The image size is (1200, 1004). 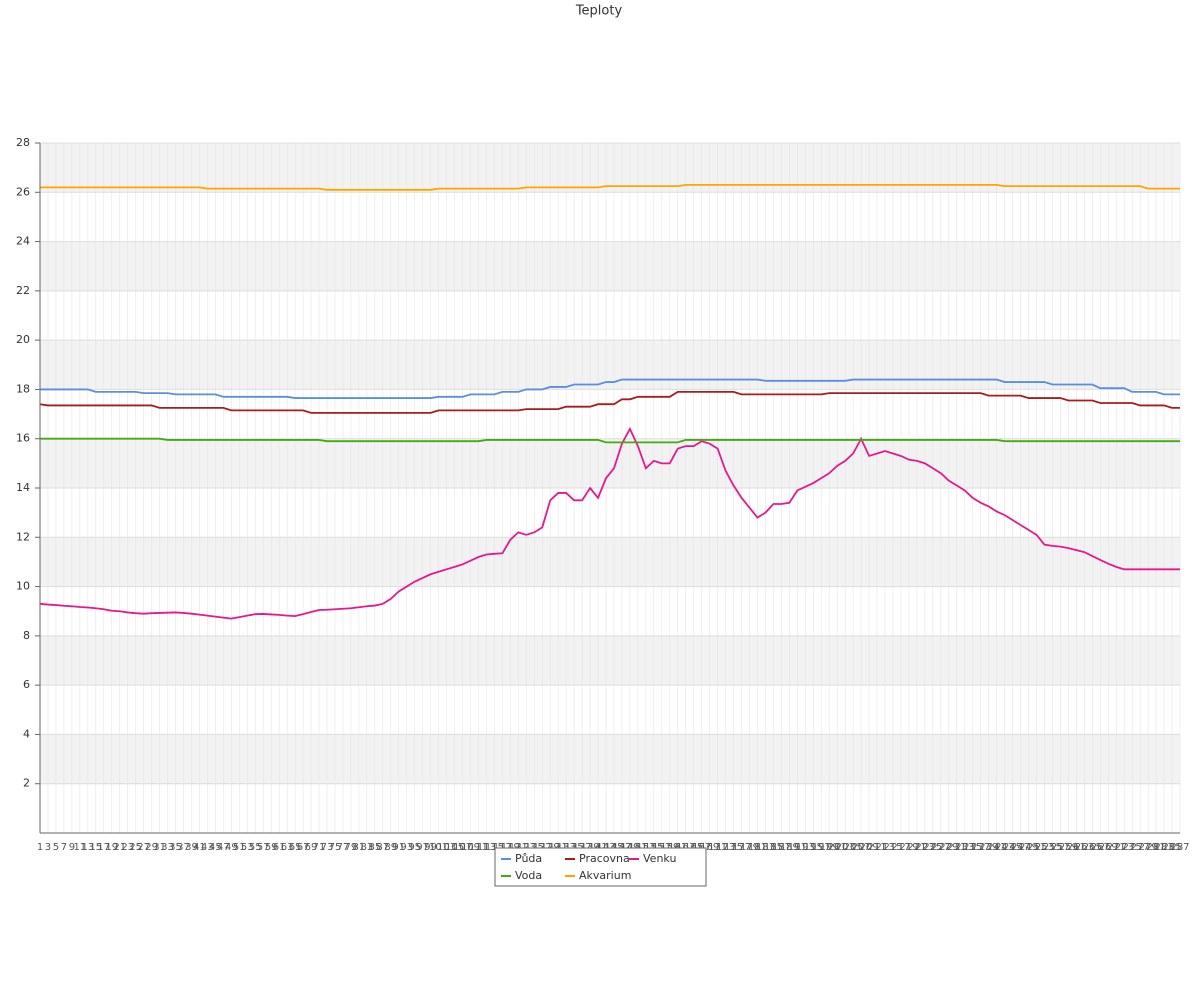 What do you see at coordinates (1012, 847) in the screenshot?
I see `x-tick-label: 245` at bounding box center [1012, 847].